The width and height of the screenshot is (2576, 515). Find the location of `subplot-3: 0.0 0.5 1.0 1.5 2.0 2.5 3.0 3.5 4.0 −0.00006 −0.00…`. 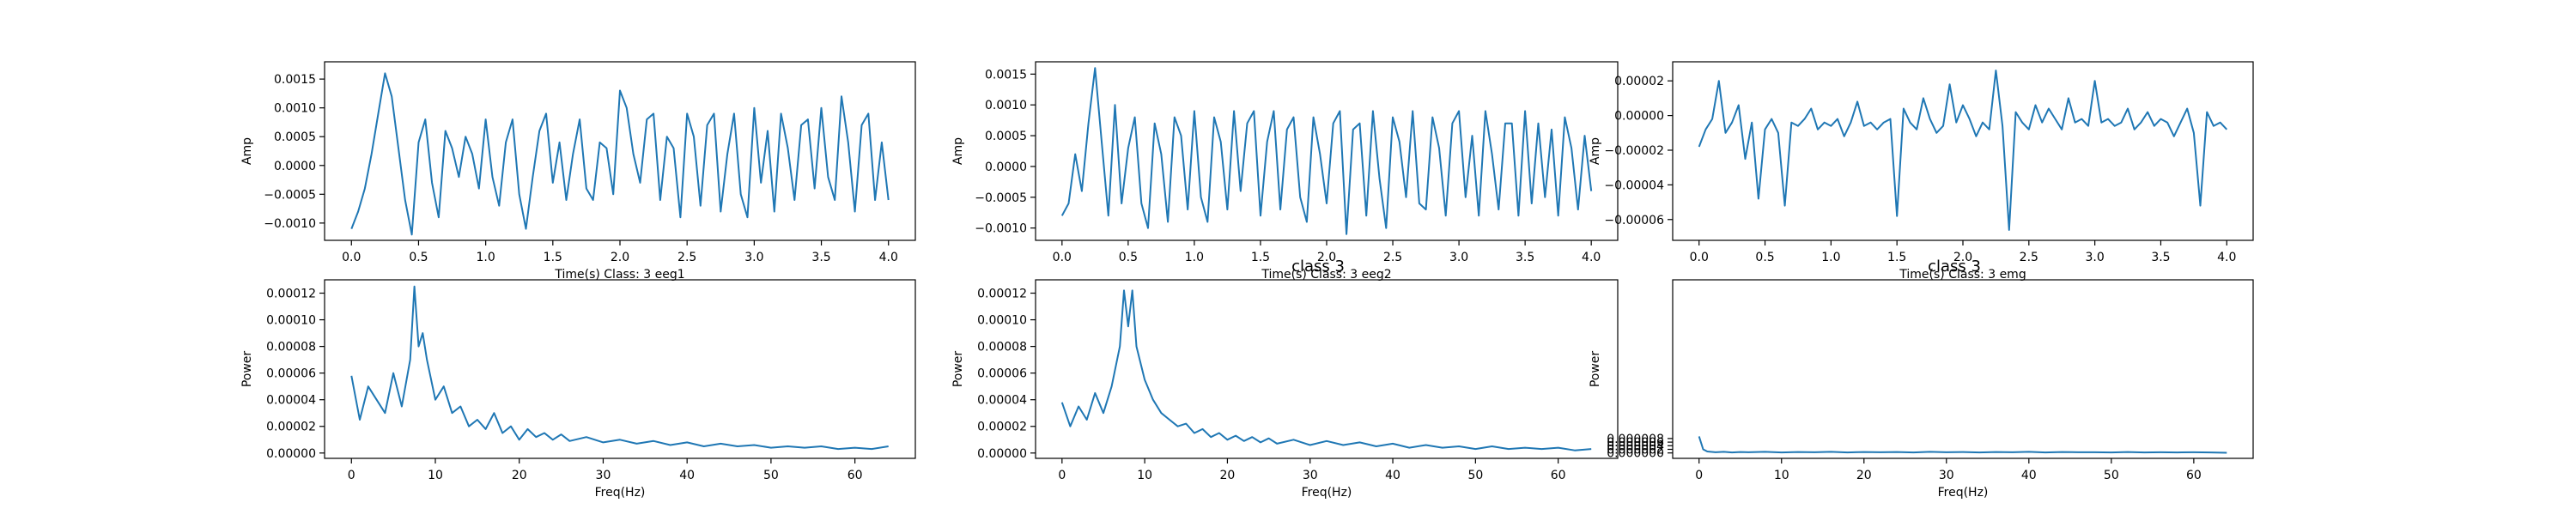

subplot-3: 0.0 0.5 1.0 1.5 2.0 2.5 3.0 3.5 4.0 −0.00006 −0.00… is located at coordinates (1922, 171).